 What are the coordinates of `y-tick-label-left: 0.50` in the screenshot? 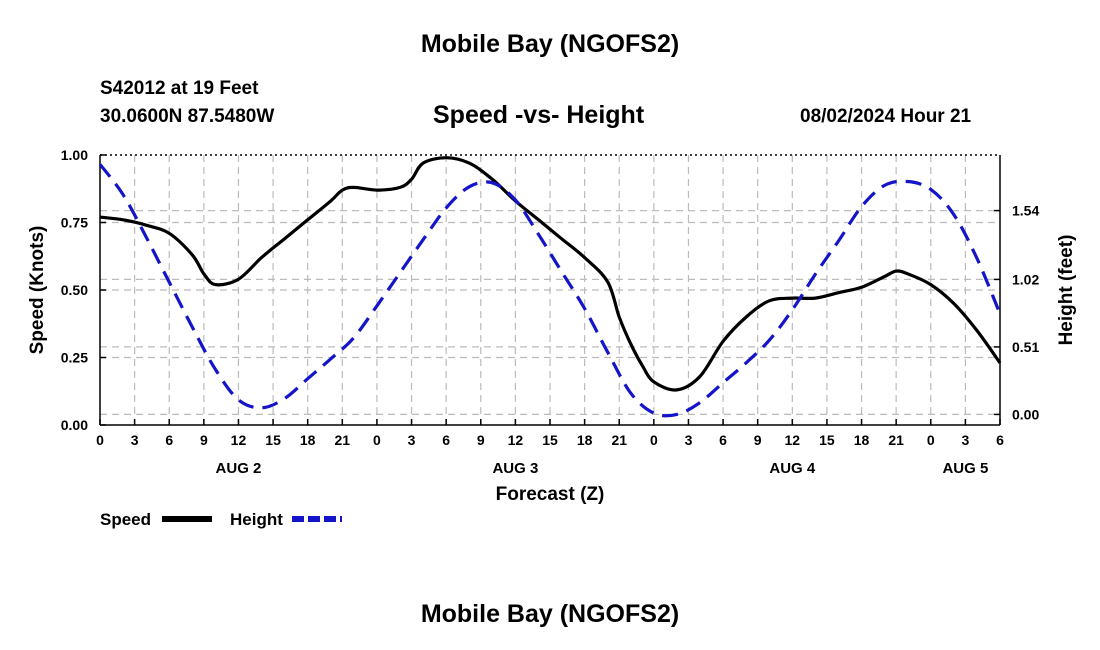 It's located at (74, 290).